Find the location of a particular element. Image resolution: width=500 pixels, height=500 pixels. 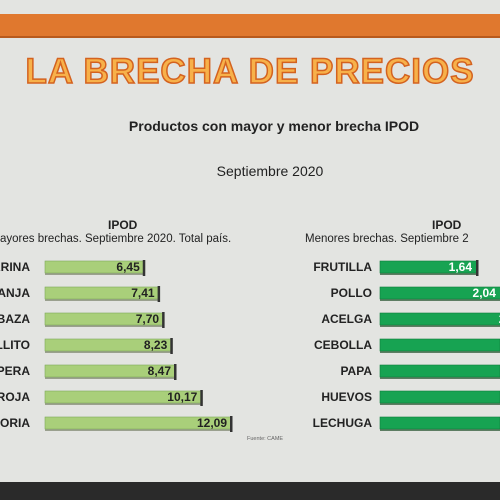

slide-title: LA BRECHA DE PRECIOS is located at coordinates (250, 71).